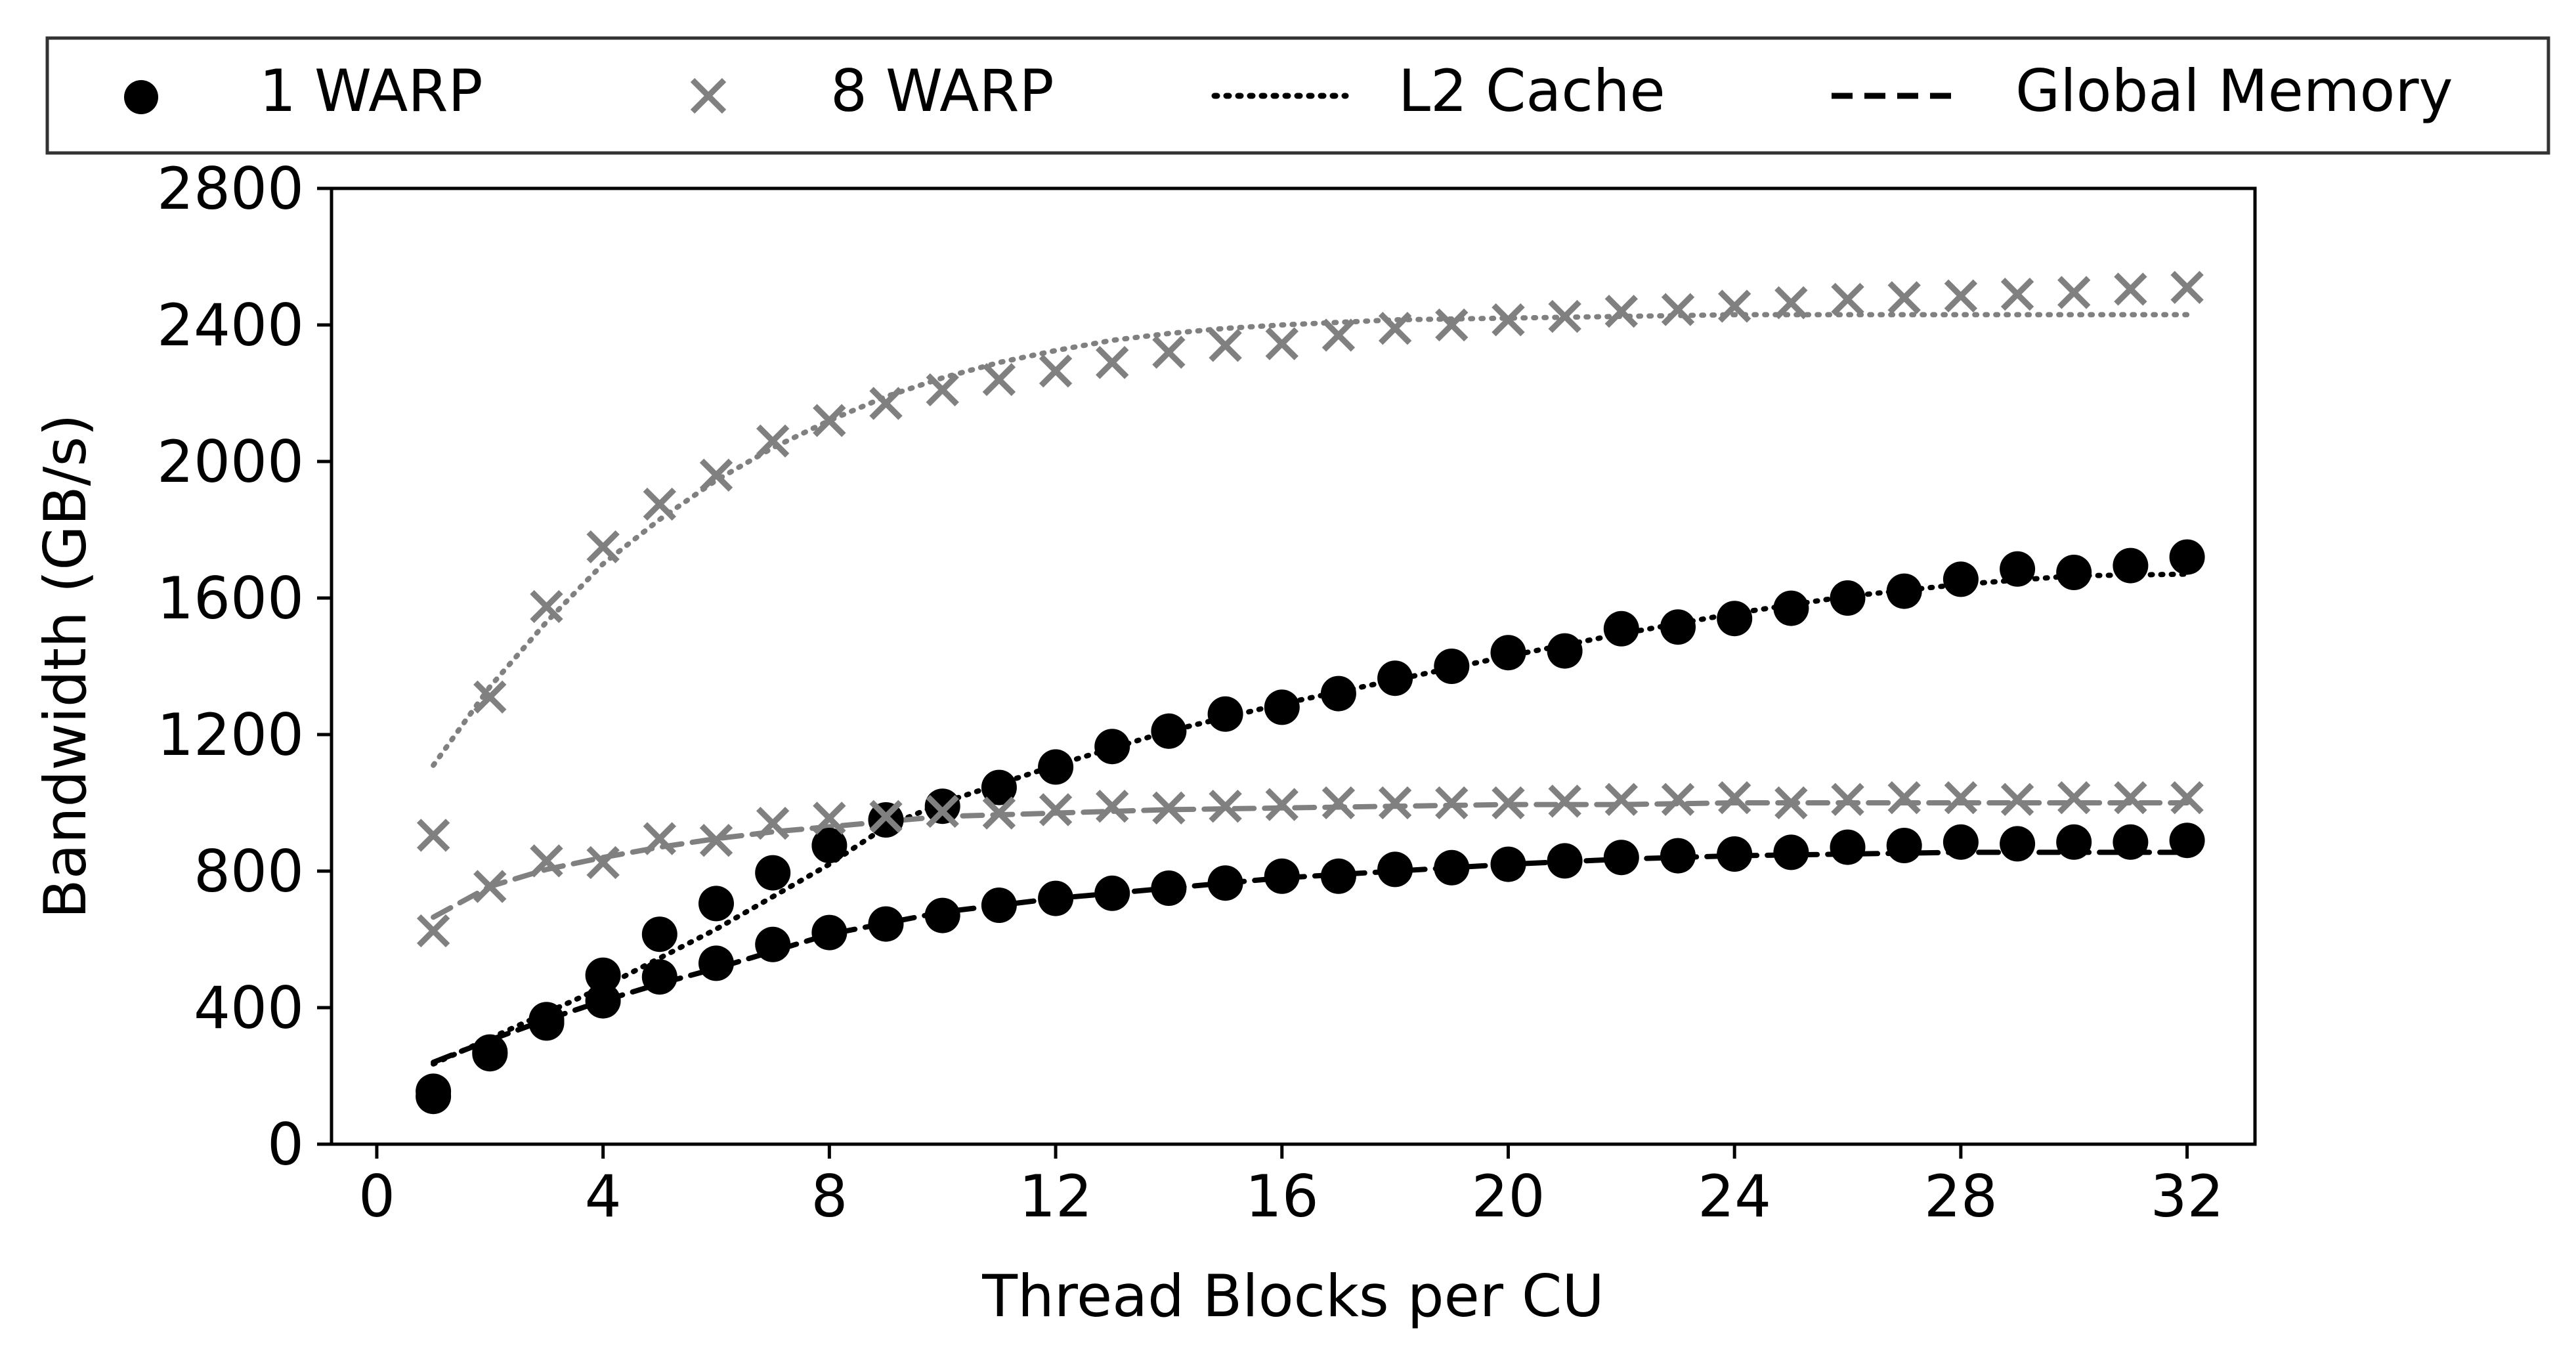  Describe the element at coordinates (231, 189) in the screenshot. I see `y-tick-label: 2800` at that location.